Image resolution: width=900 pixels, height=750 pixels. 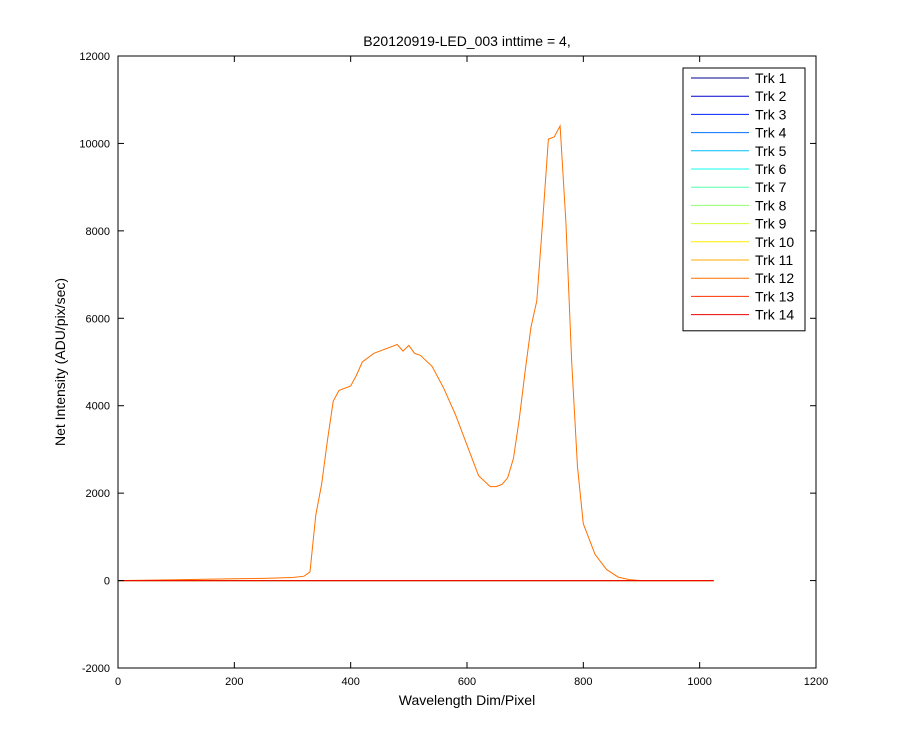 I want to click on legend-label: Trk 13, so click(x=774, y=296).